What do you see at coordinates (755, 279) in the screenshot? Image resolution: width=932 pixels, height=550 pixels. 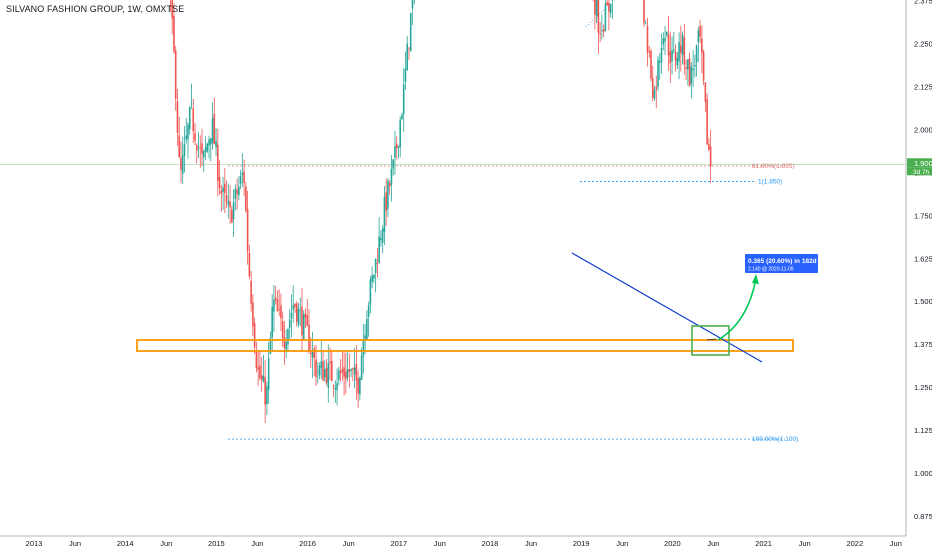 I see `projection-arrowhead` at bounding box center [755, 279].